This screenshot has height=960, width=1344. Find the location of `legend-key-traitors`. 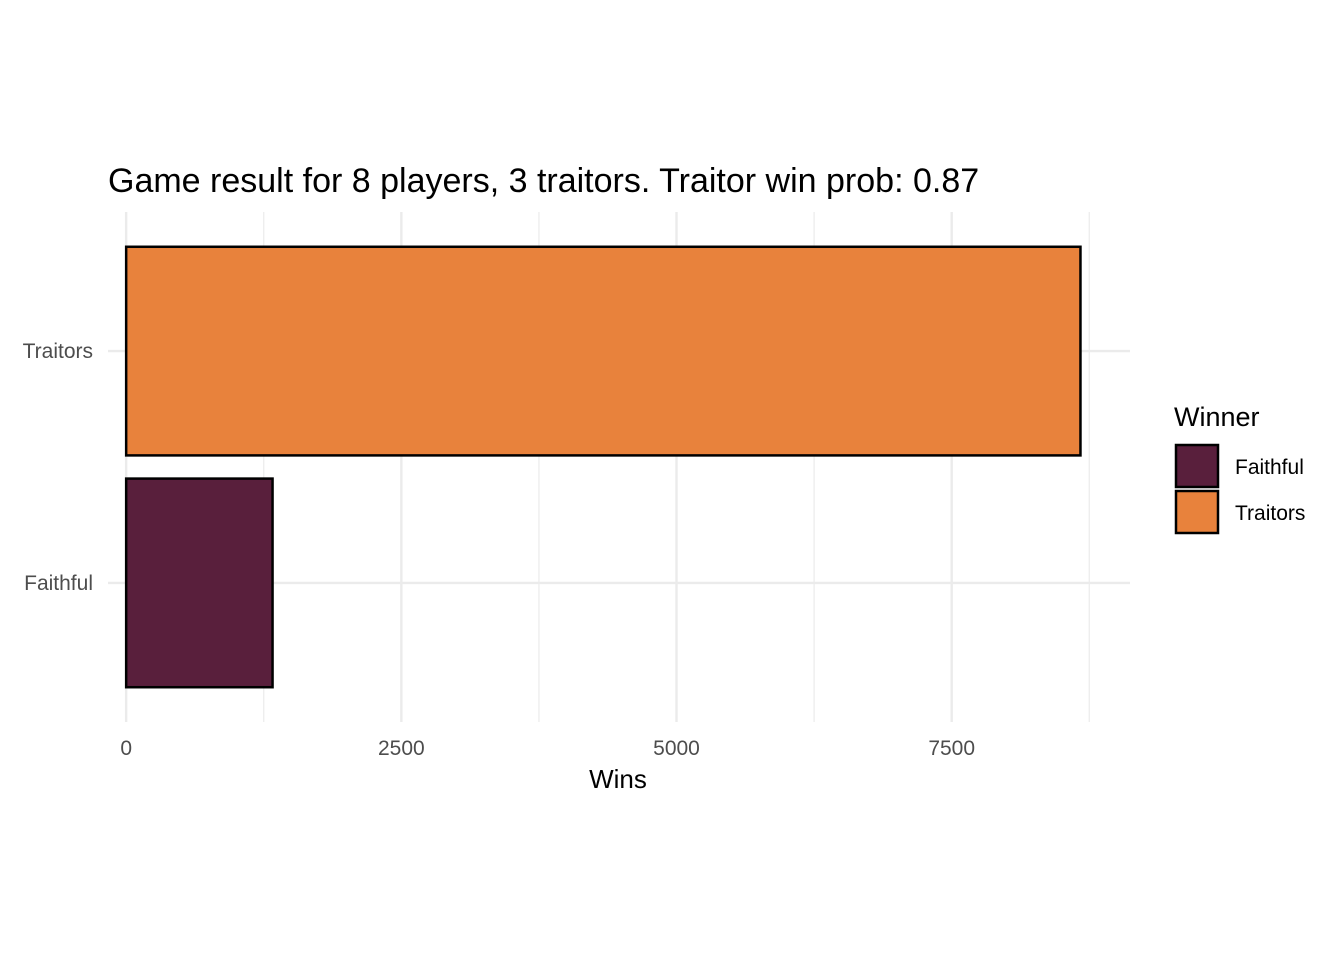

legend-key-traitors is located at coordinates (1197, 512).